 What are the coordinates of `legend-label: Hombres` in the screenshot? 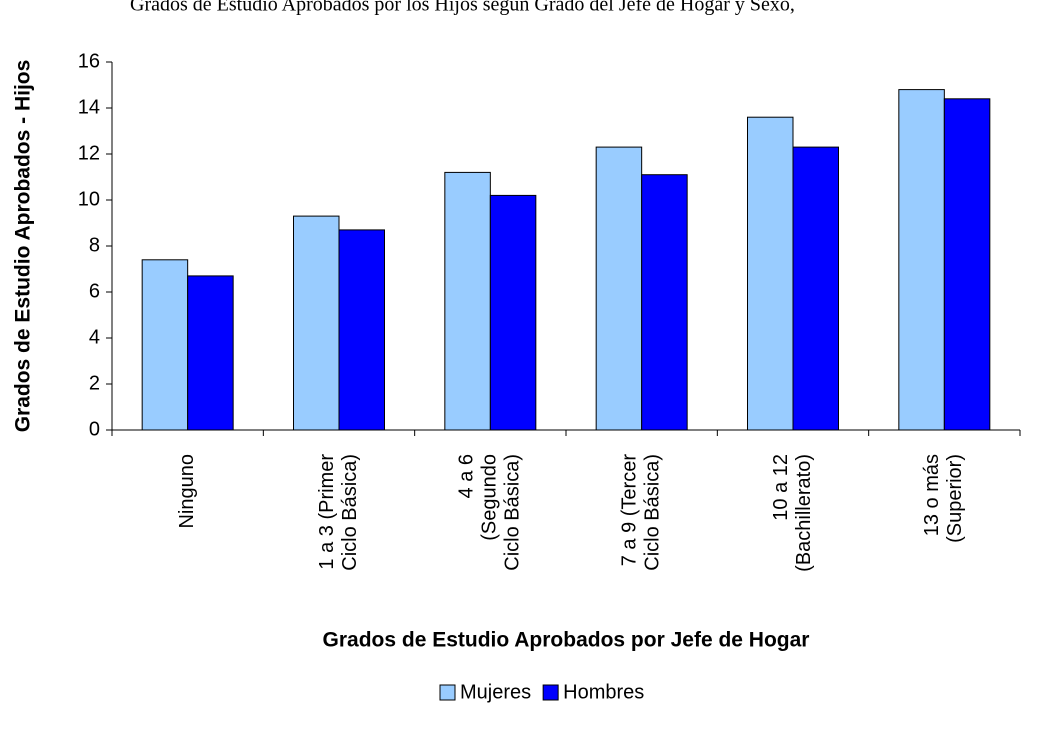 It's located at (603, 692).